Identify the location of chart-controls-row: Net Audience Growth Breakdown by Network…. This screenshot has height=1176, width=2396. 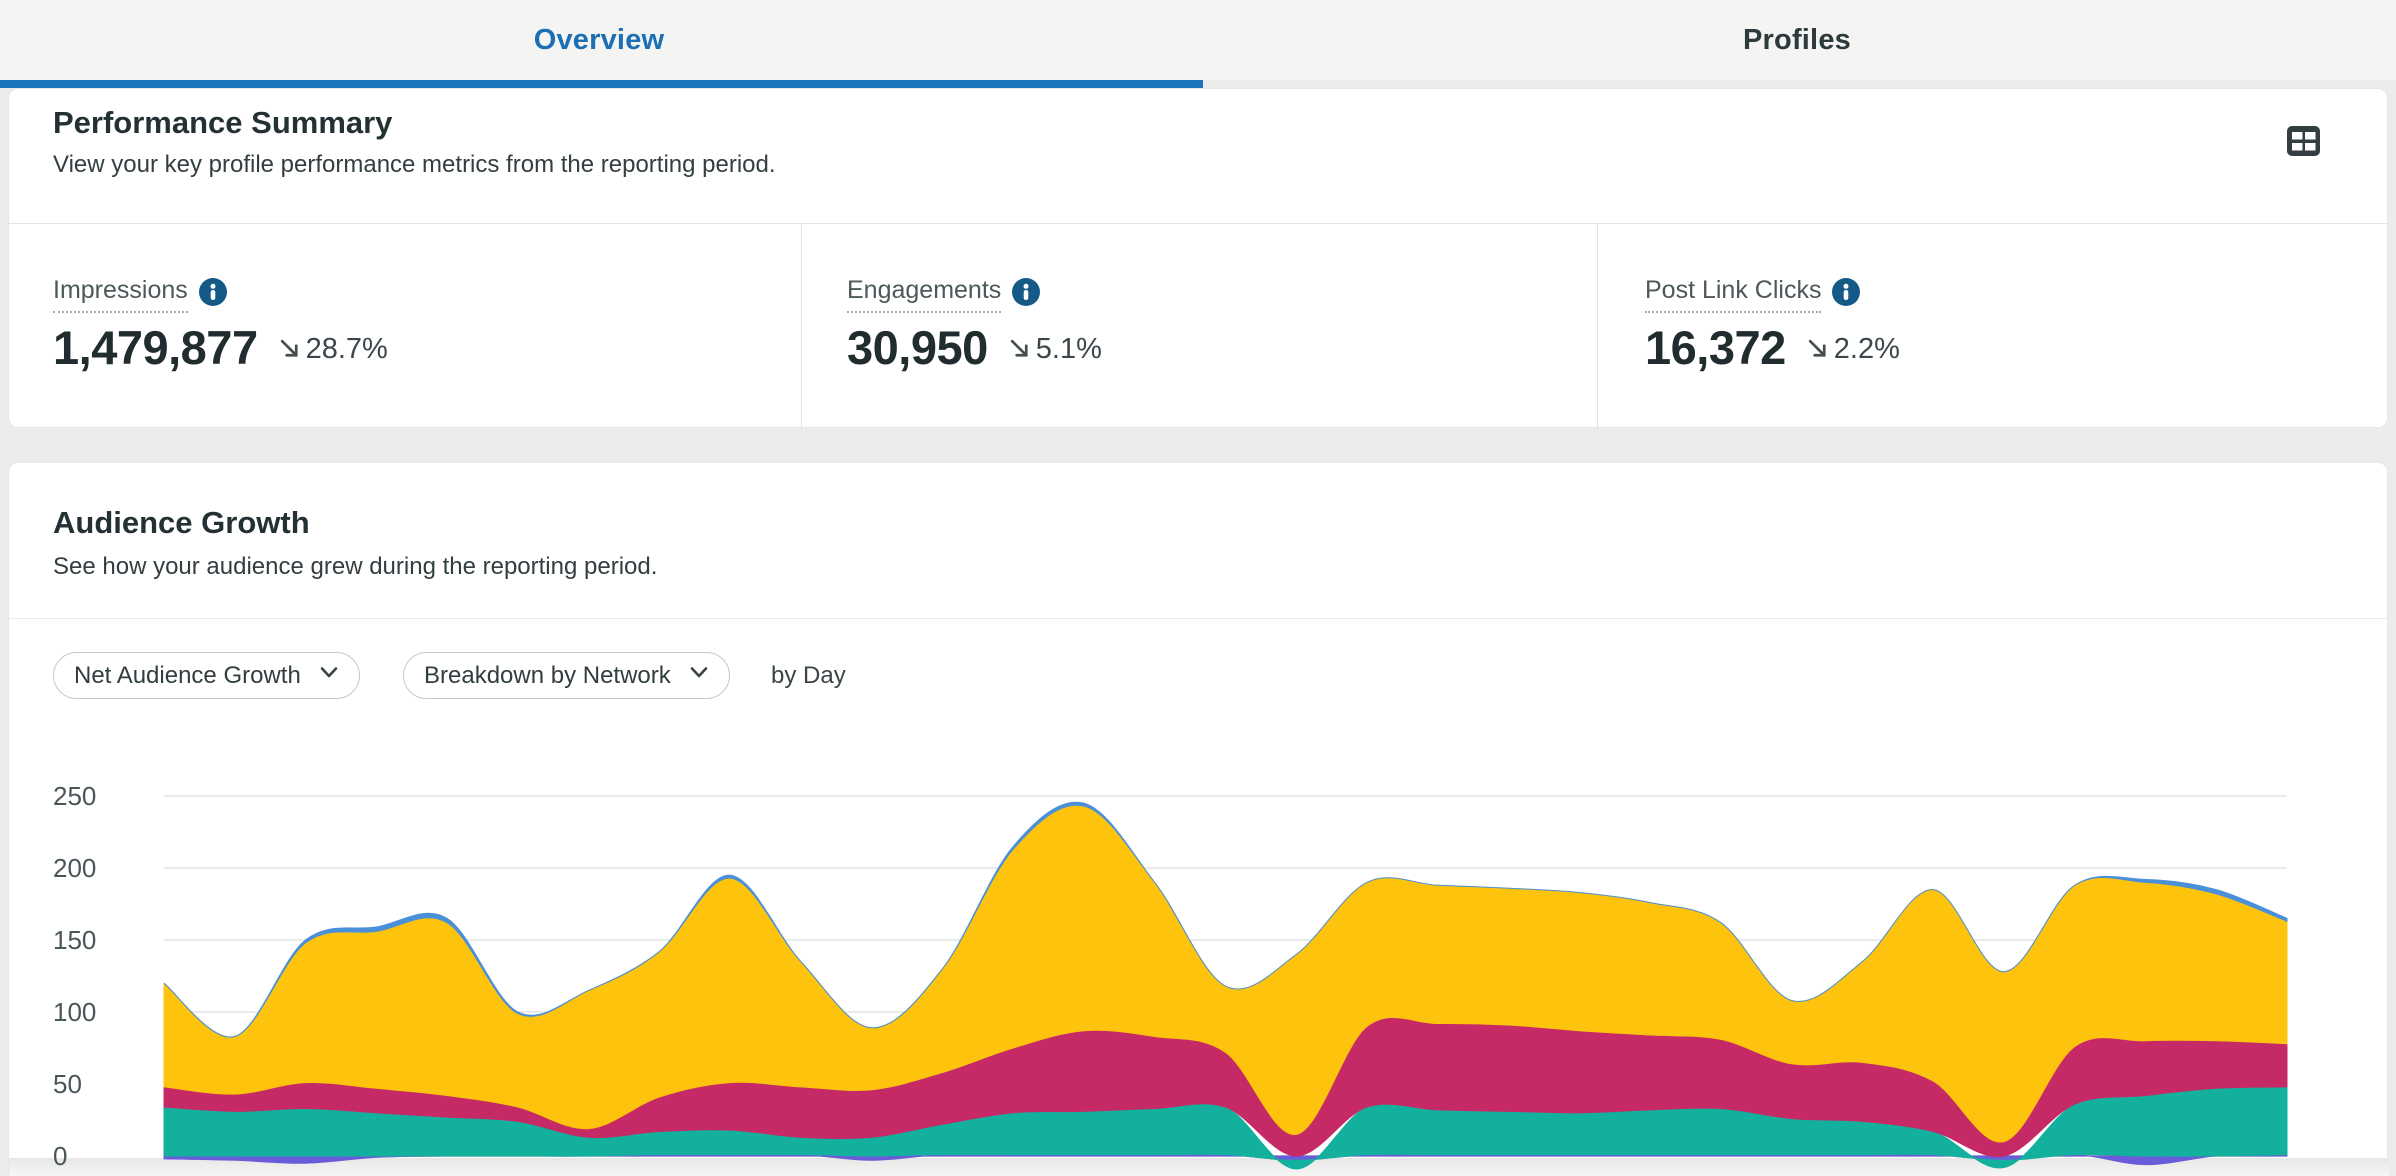
(1198, 690).